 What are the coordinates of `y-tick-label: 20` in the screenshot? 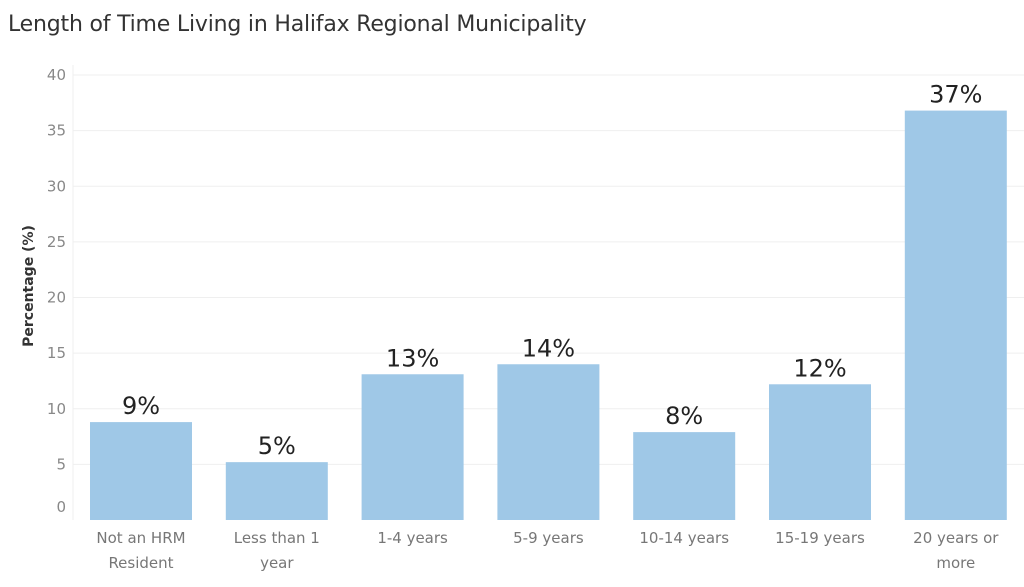 It's located at (56, 298).